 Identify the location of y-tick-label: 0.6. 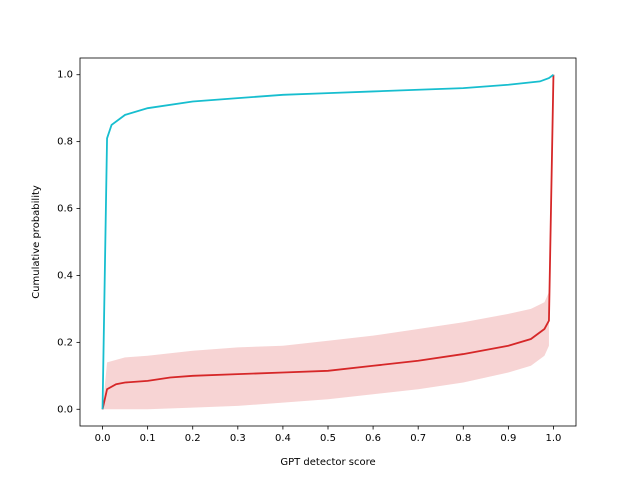
(65, 209).